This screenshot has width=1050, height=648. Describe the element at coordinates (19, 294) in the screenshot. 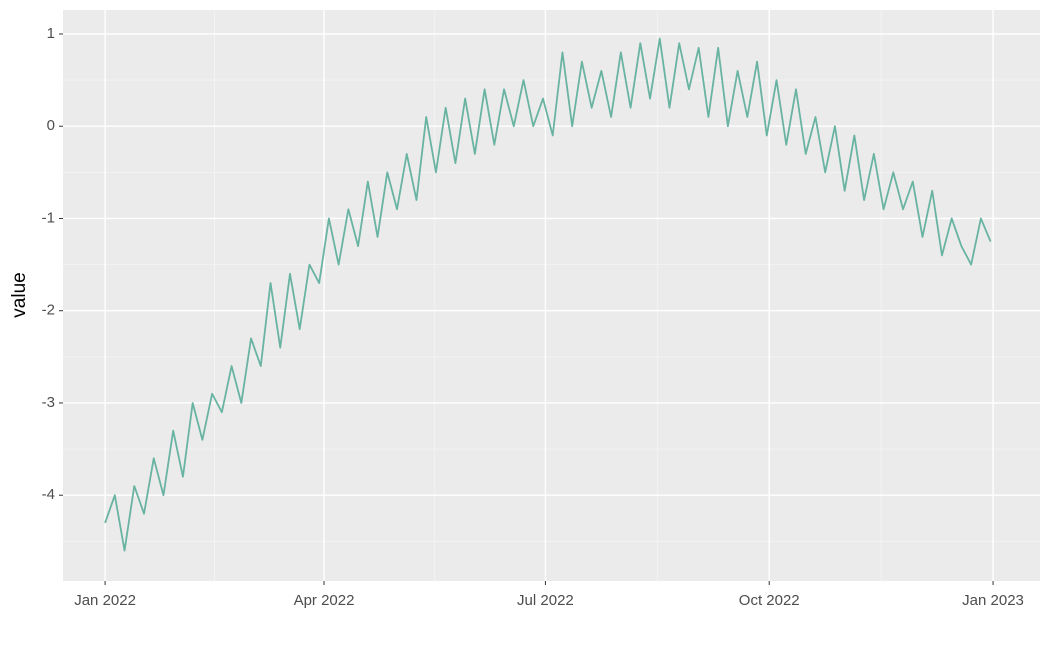

I see `y-axis-title: value` at that location.